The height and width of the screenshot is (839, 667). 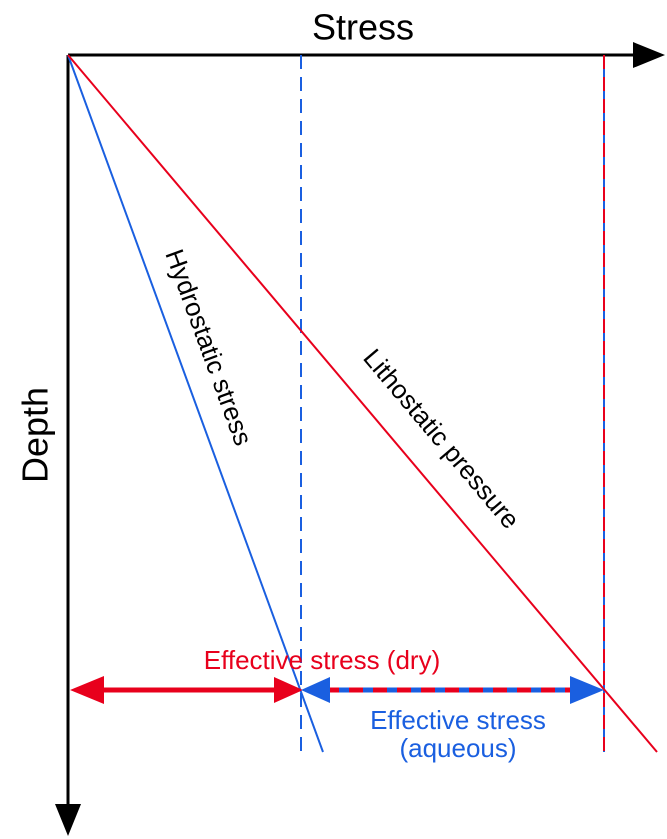 What do you see at coordinates (68, 820) in the screenshot?
I see `depth-arrowhead` at bounding box center [68, 820].